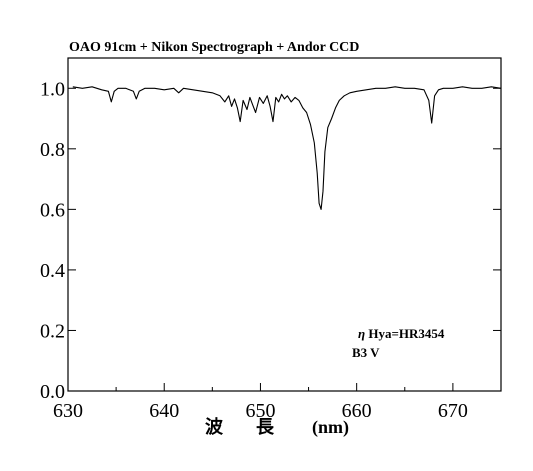 The width and height of the screenshot is (533, 471). Describe the element at coordinates (330, 427) in the screenshot. I see `x-axis-label-part: (nm)` at that location.